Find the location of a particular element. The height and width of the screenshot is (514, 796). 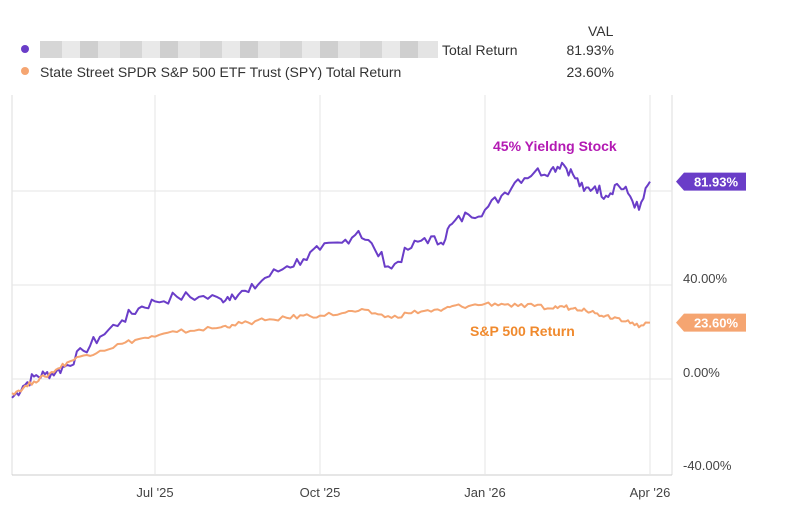

end-value-badge: 23.60% is located at coordinates (711, 322).